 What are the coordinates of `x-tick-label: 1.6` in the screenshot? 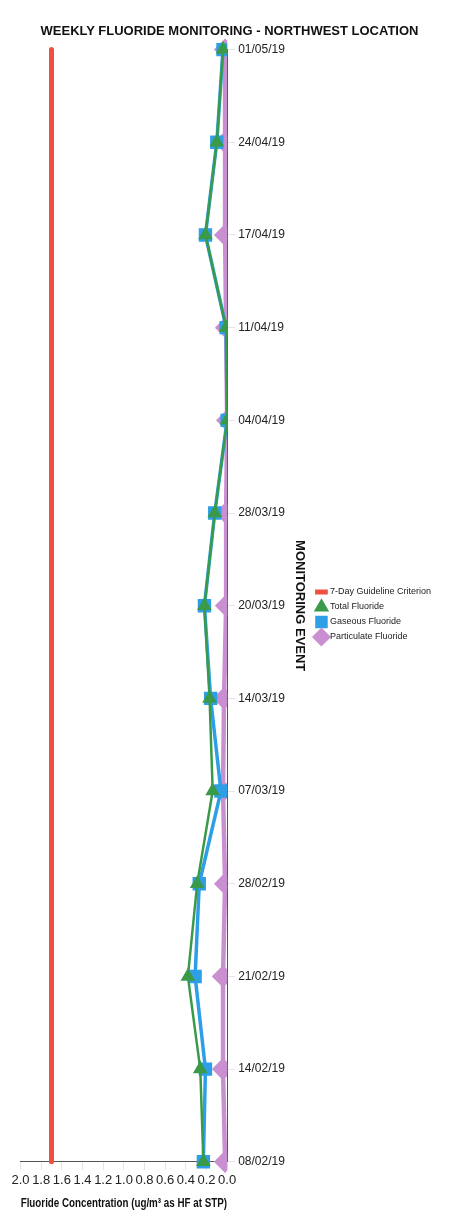 It's located at (61, 1180).